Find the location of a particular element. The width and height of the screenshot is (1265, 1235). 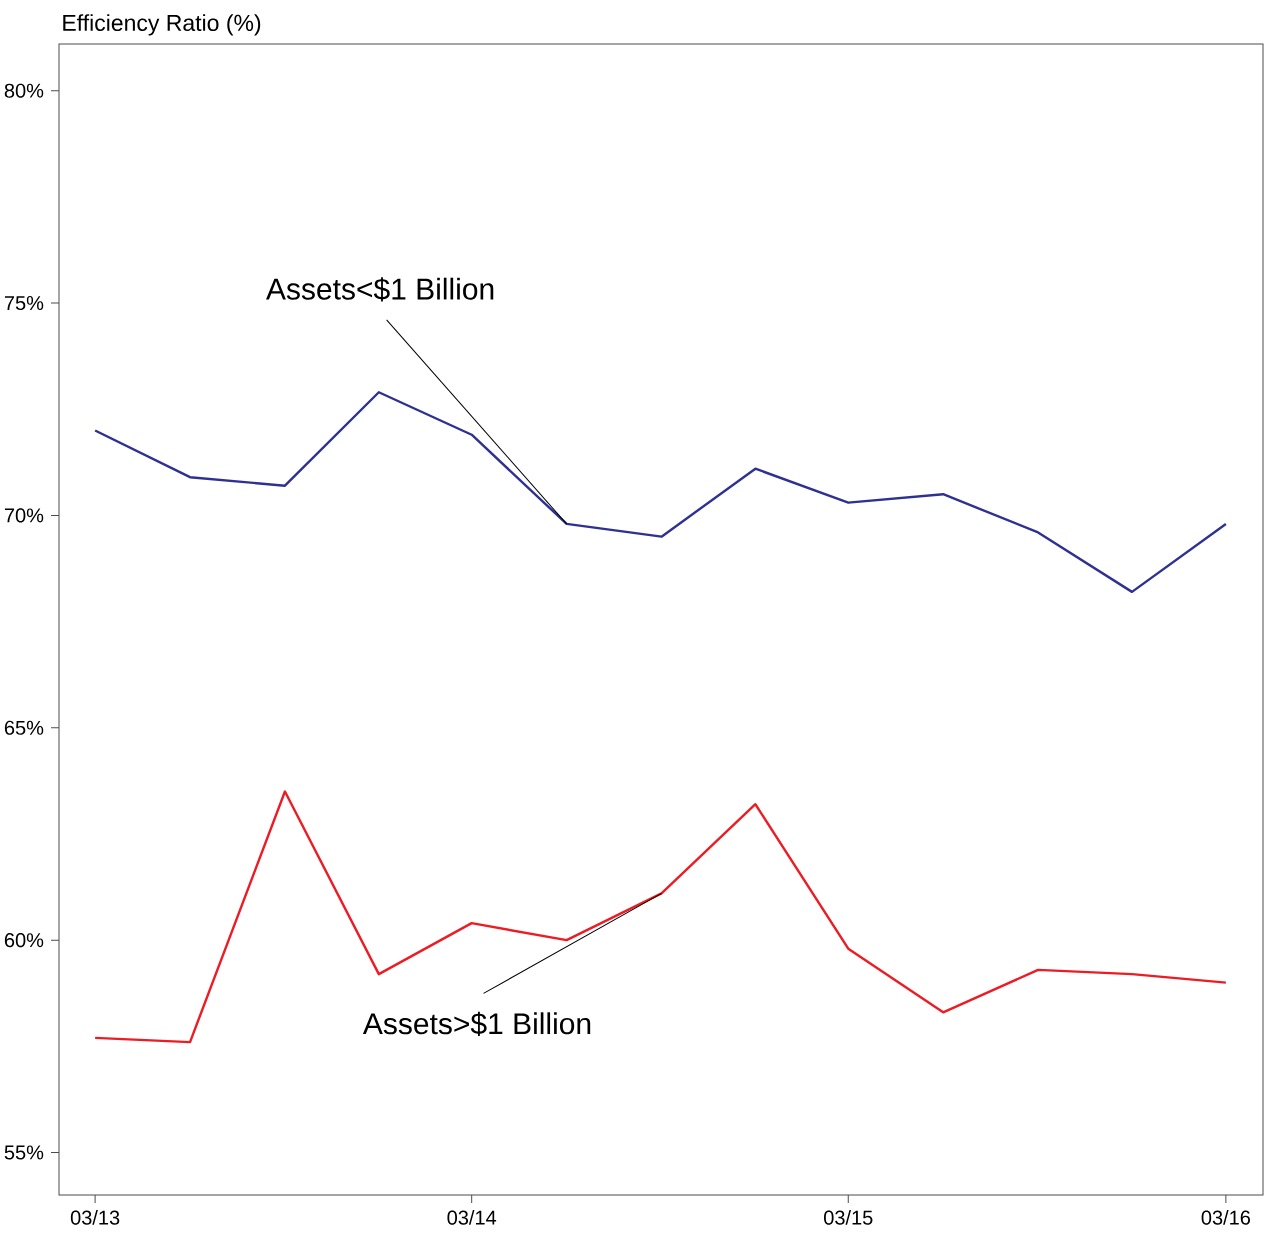

y-tick-label: 60% is located at coordinates (24, 940).